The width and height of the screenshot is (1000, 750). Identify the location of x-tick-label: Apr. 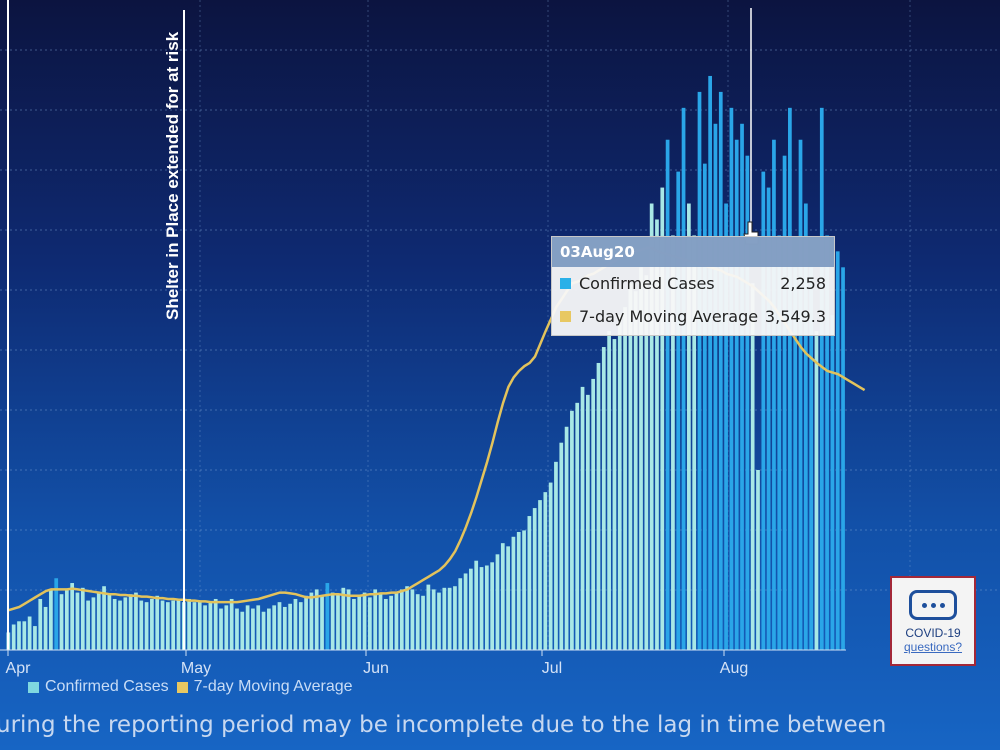
(19, 668).